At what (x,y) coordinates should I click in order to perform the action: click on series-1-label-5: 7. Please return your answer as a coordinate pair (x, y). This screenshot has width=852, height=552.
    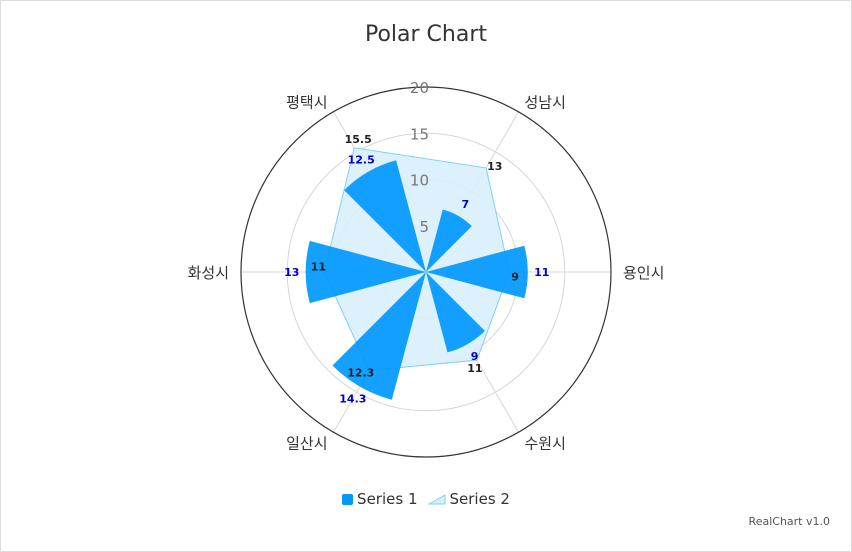
    Looking at the image, I should click on (466, 204).